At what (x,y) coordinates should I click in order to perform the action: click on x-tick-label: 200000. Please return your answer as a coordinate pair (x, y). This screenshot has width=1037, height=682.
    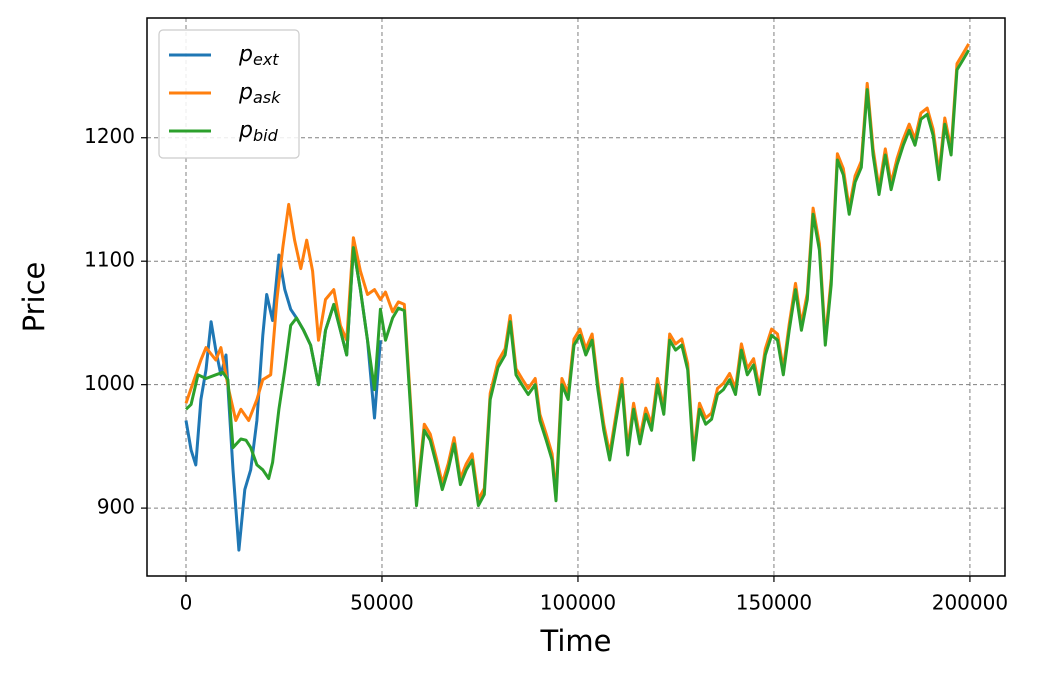
    Looking at the image, I should click on (970, 603).